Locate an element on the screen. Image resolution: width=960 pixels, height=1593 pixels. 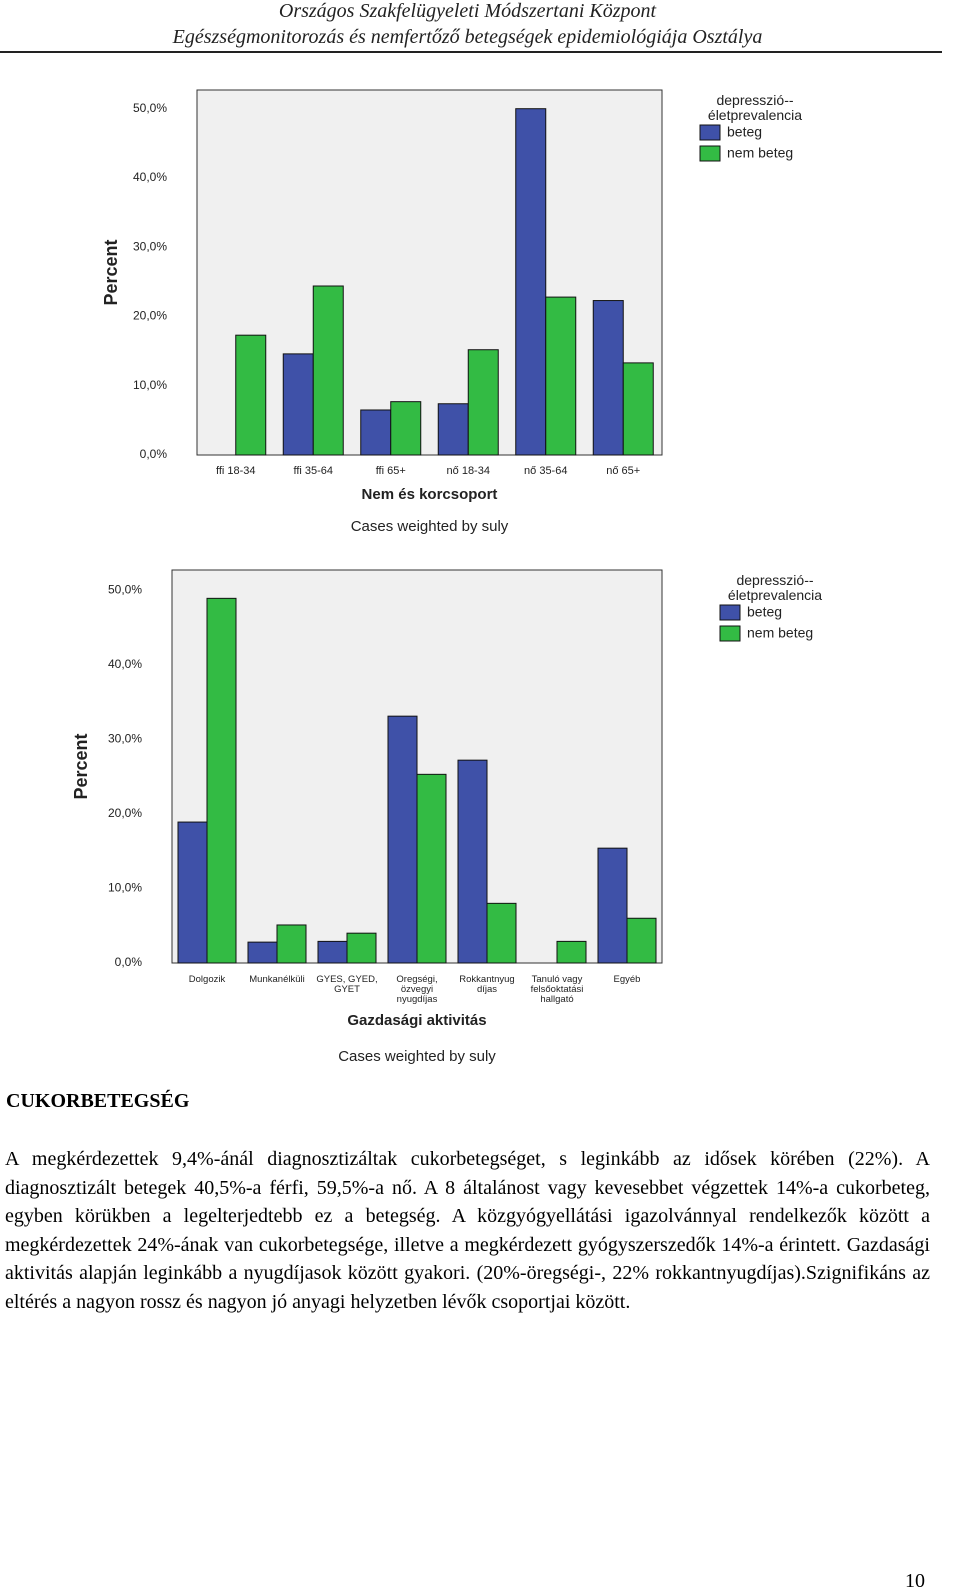
x-tick-label: Öregségi, özvegyi nyugdíjas is located at coordinates (417, 990).